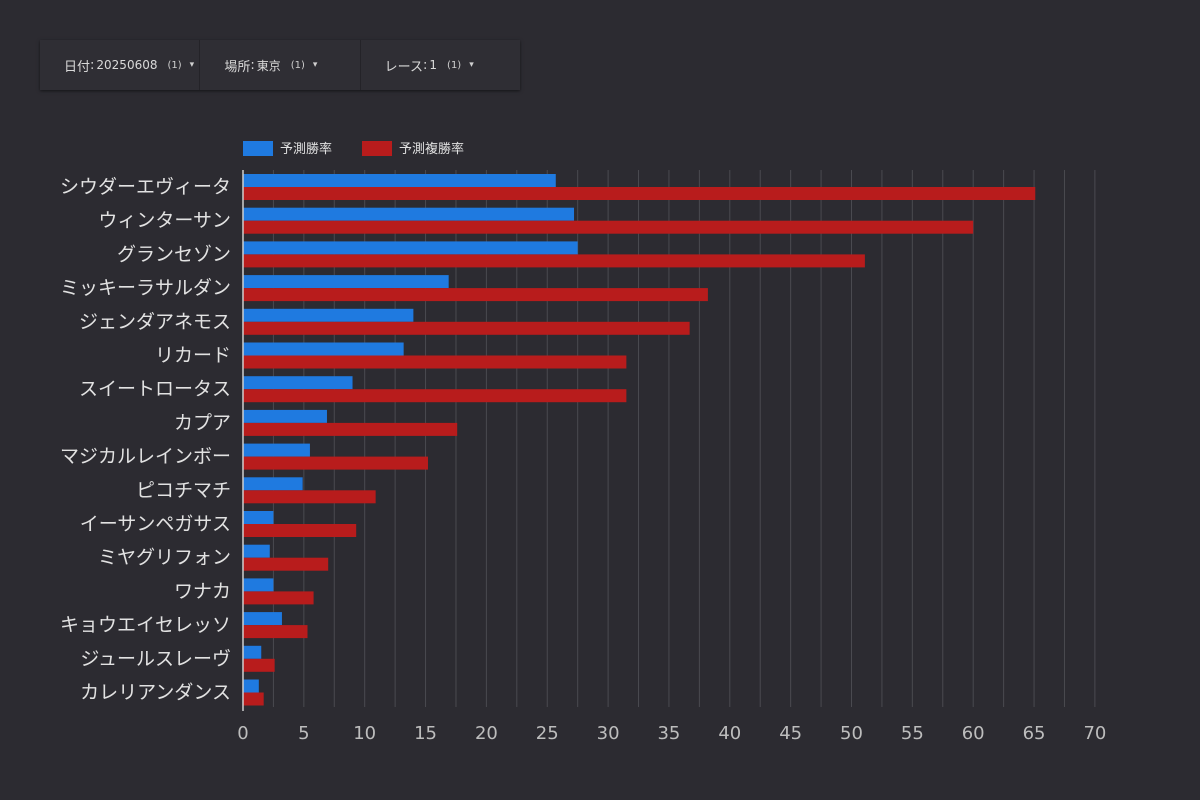  Describe the element at coordinates (127, 65) in the screenshot. I see `filter-date-value: 20250608` at that location.